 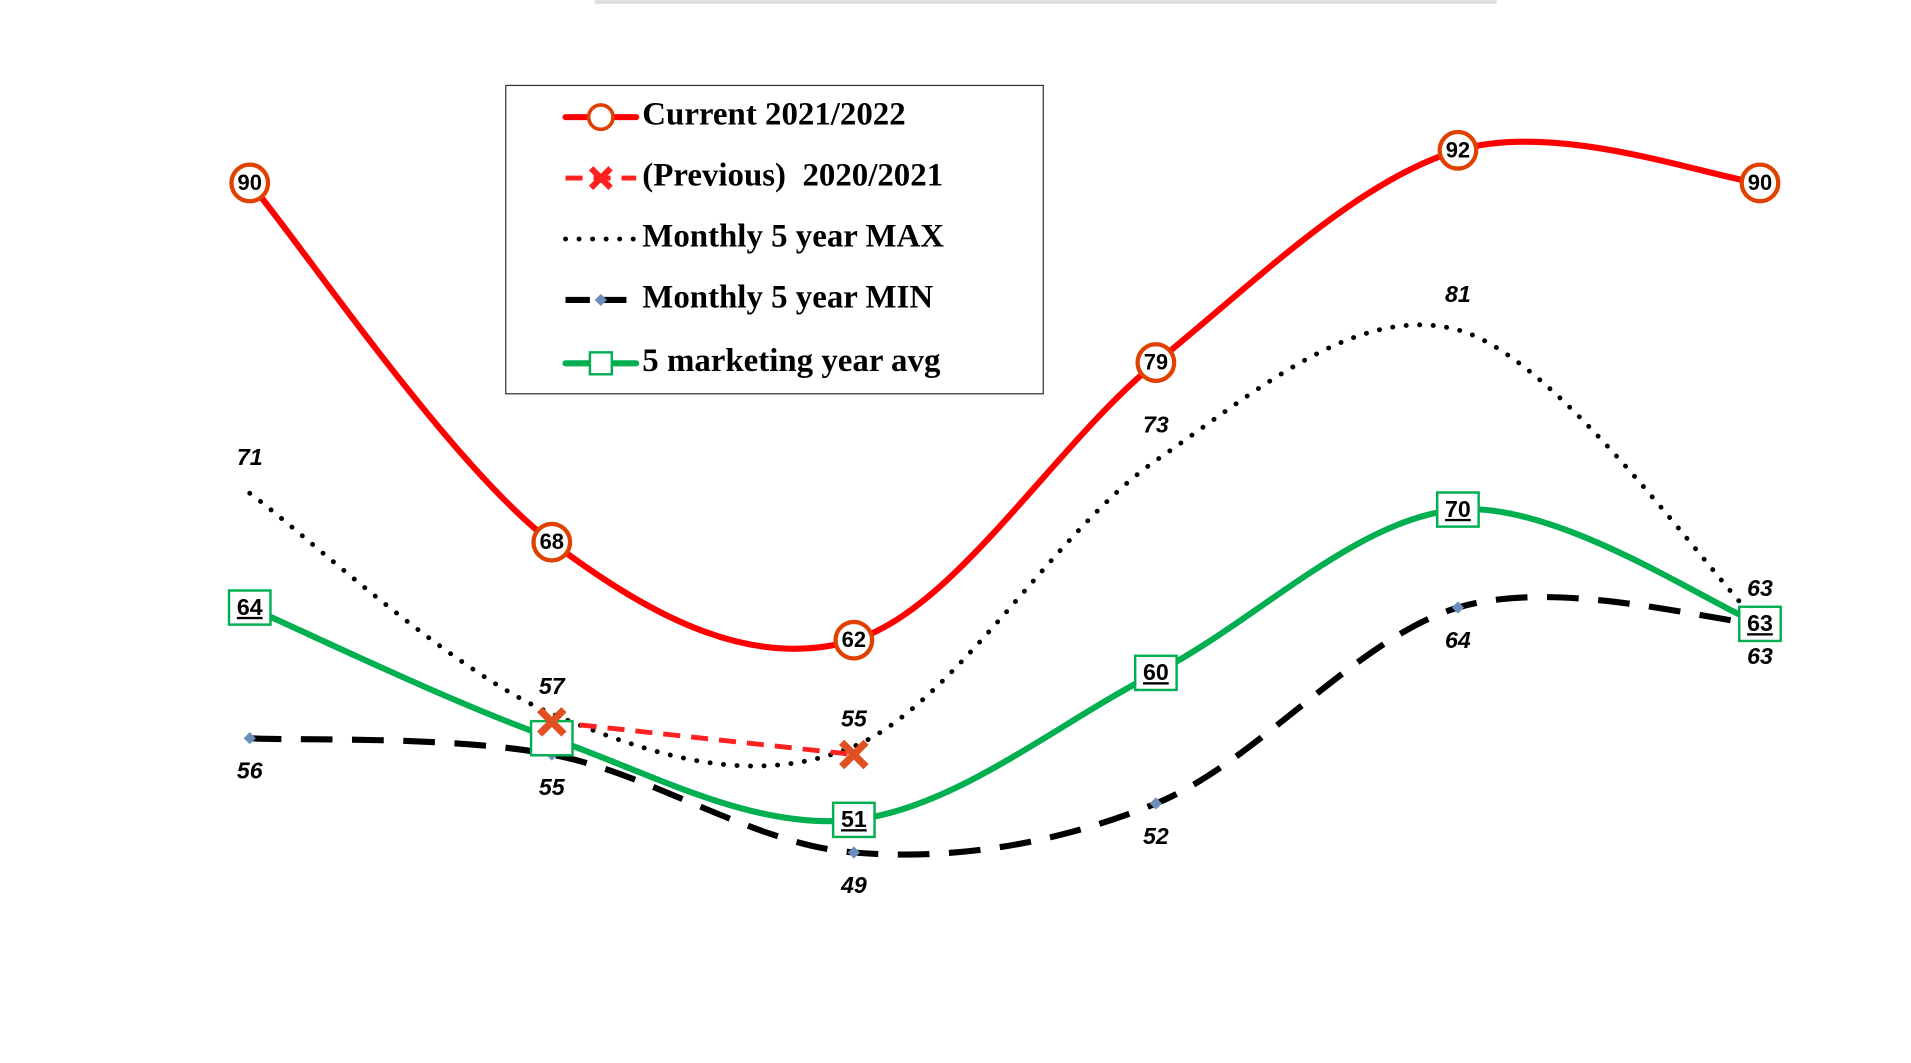 What do you see at coordinates (1045, 2) in the screenshot?
I see `top-strip` at bounding box center [1045, 2].